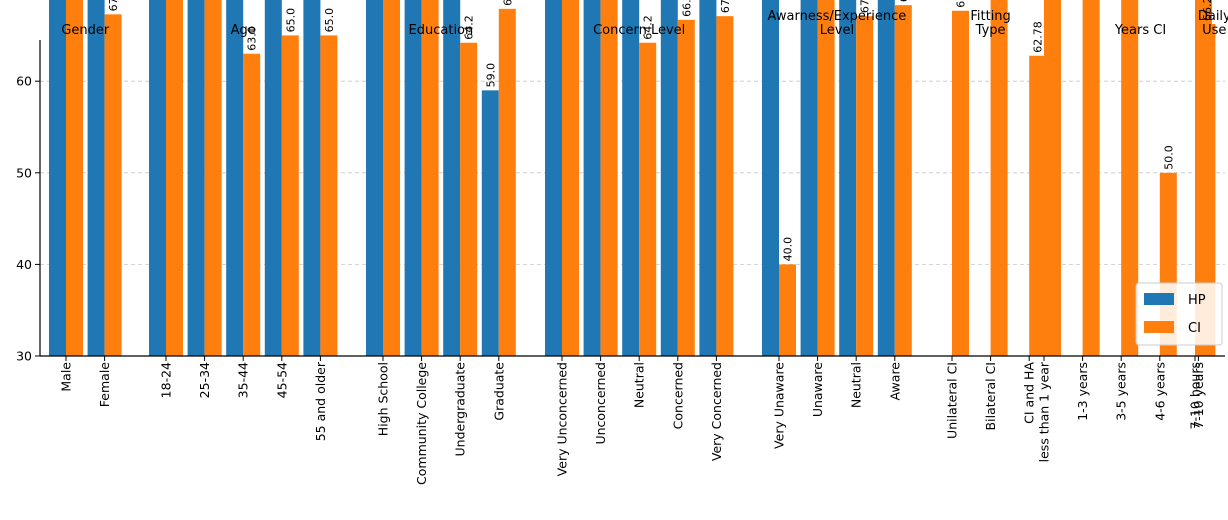  I want to click on legend-frame, so click(1179, 314).